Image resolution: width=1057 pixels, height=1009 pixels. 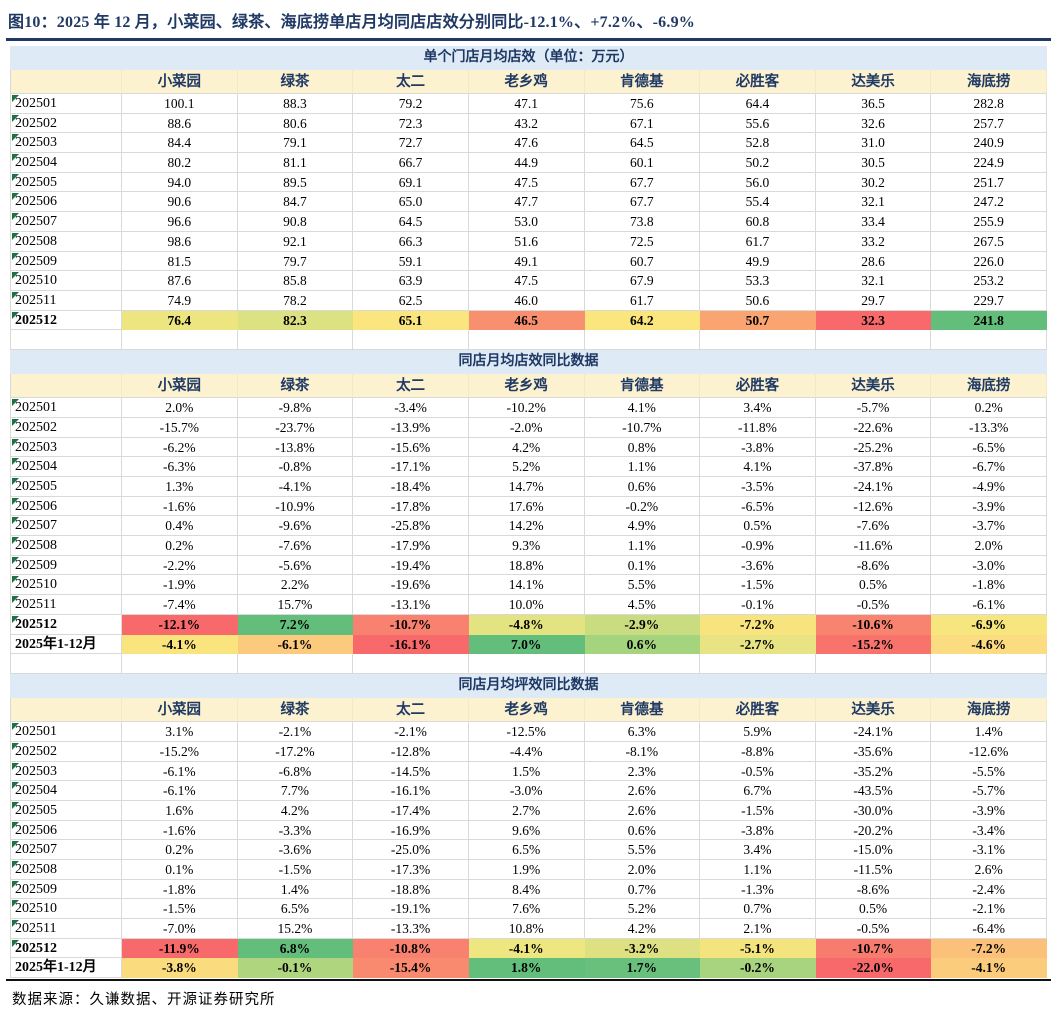 I want to click on value-cell: -6.1%, so click(x=295, y=644).